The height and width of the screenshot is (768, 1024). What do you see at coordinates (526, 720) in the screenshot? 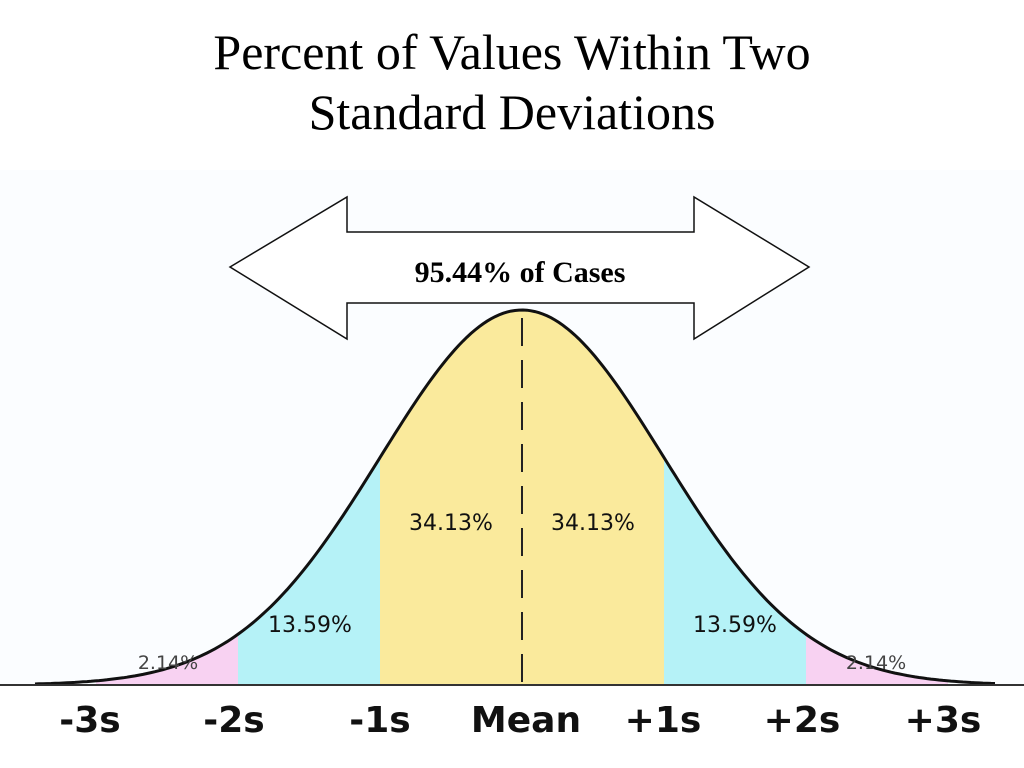
I see `axis-label-mean: Mean` at bounding box center [526, 720].